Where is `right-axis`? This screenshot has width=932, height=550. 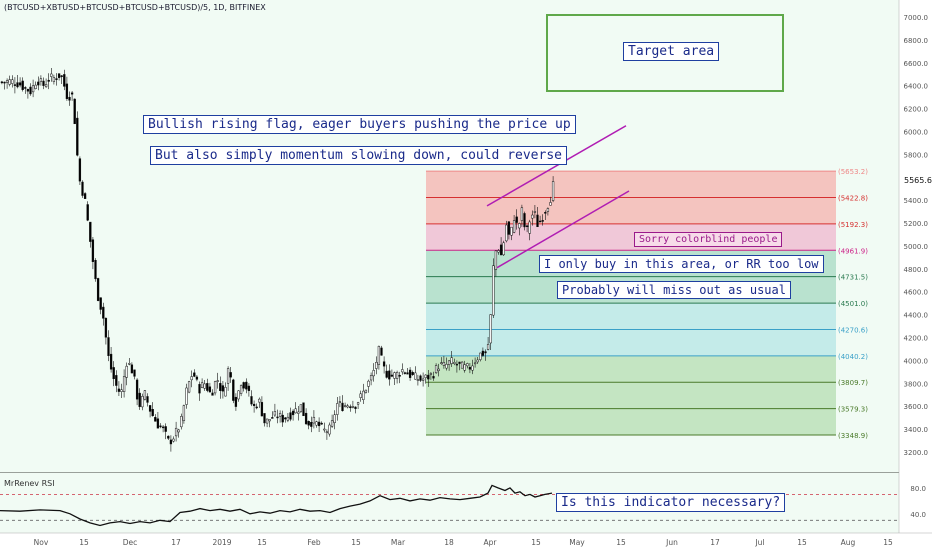
right-axis is located at coordinates (915, 275).